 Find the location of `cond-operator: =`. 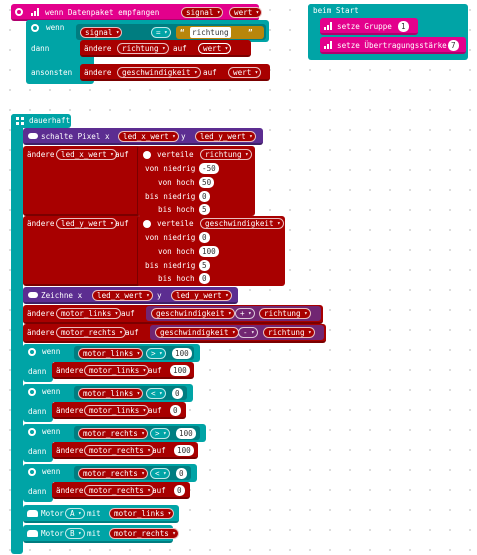

cond-operator: = is located at coordinates (161, 32).